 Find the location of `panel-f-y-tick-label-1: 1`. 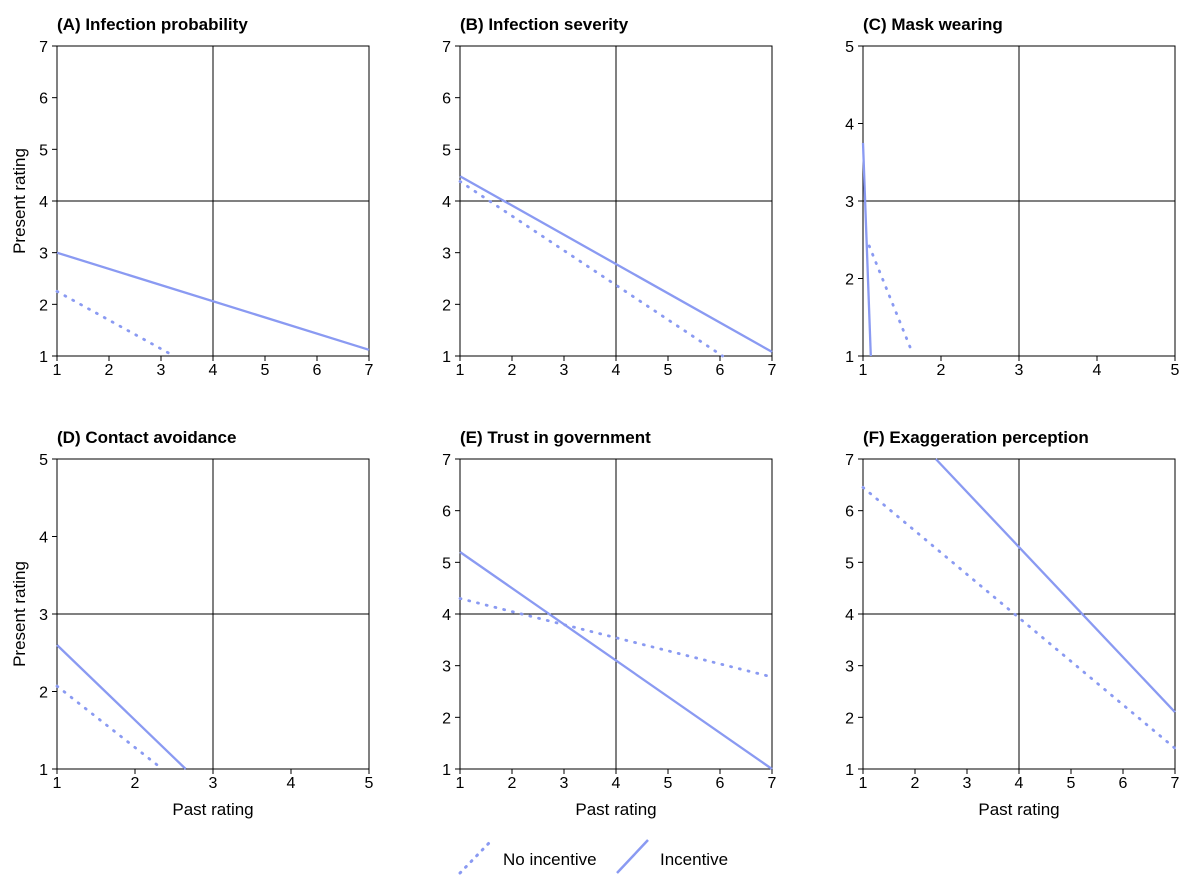

panel-f-y-tick-label-1: 1 is located at coordinates (849, 770).